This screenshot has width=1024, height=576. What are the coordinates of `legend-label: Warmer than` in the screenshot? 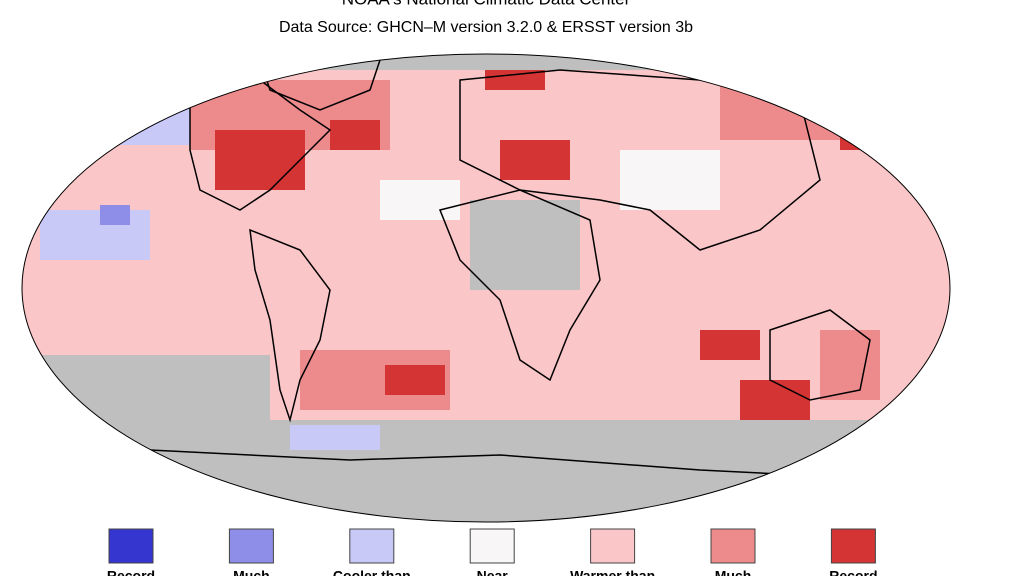 It's located at (612, 572).